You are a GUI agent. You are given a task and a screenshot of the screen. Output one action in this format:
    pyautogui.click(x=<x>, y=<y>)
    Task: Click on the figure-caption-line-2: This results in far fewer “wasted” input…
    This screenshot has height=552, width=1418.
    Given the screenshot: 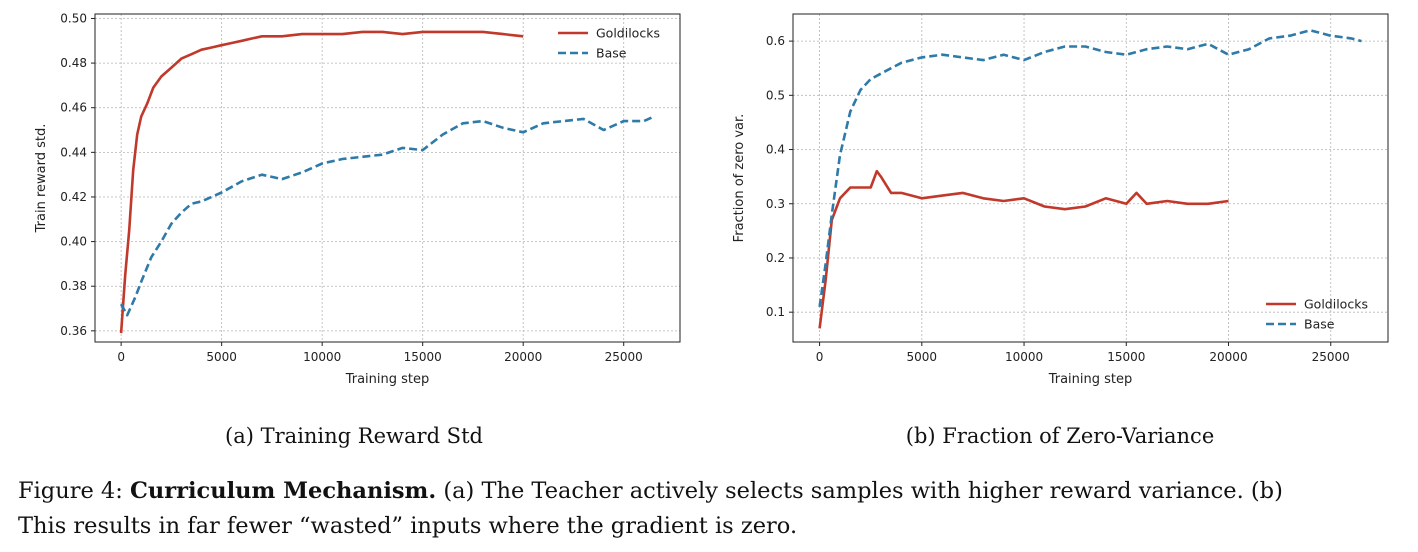 What is the action you would take?
    pyautogui.click(x=407, y=526)
    